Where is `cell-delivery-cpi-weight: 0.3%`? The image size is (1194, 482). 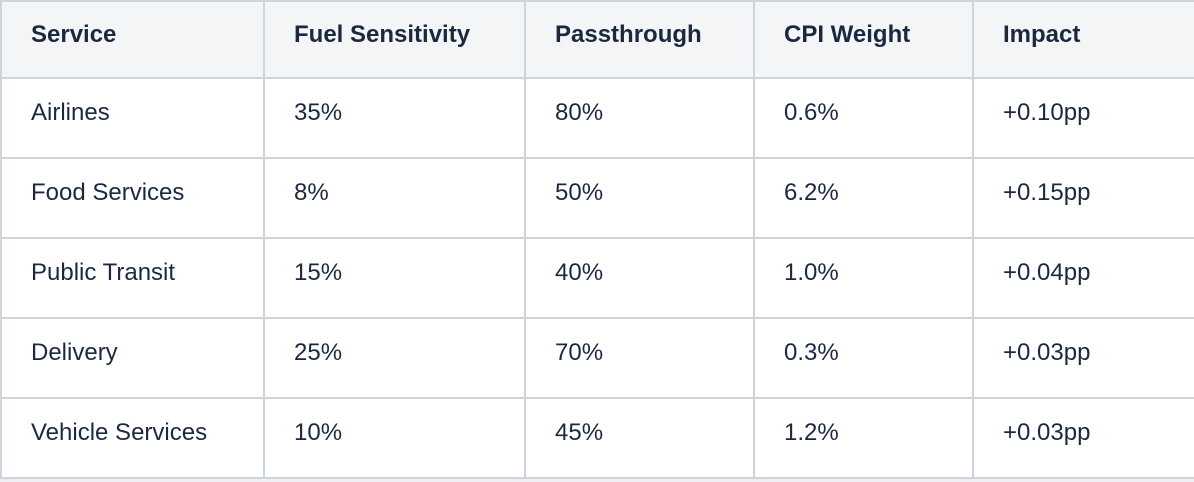 cell-delivery-cpi-weight: 0.3% is located at coordinates (863, 358).